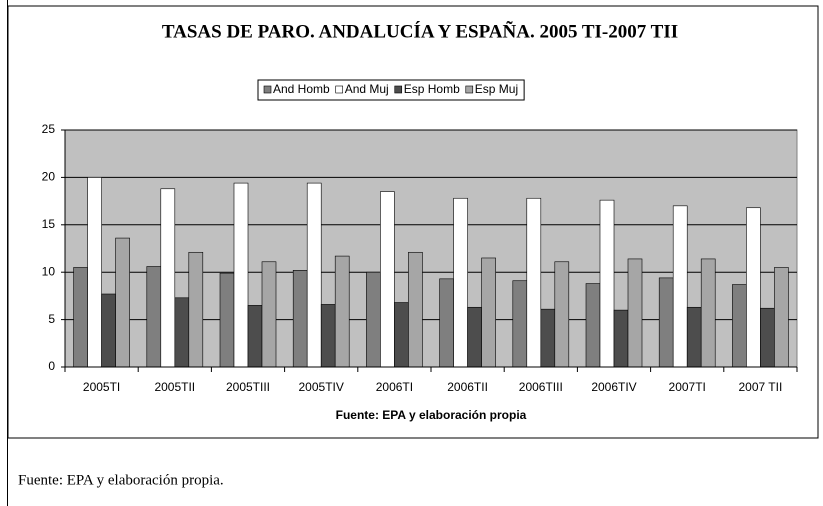  Describe the element at coordinates (541, 387) in the screenshot. I see `x-tick-label: 2006TIII` at that location.